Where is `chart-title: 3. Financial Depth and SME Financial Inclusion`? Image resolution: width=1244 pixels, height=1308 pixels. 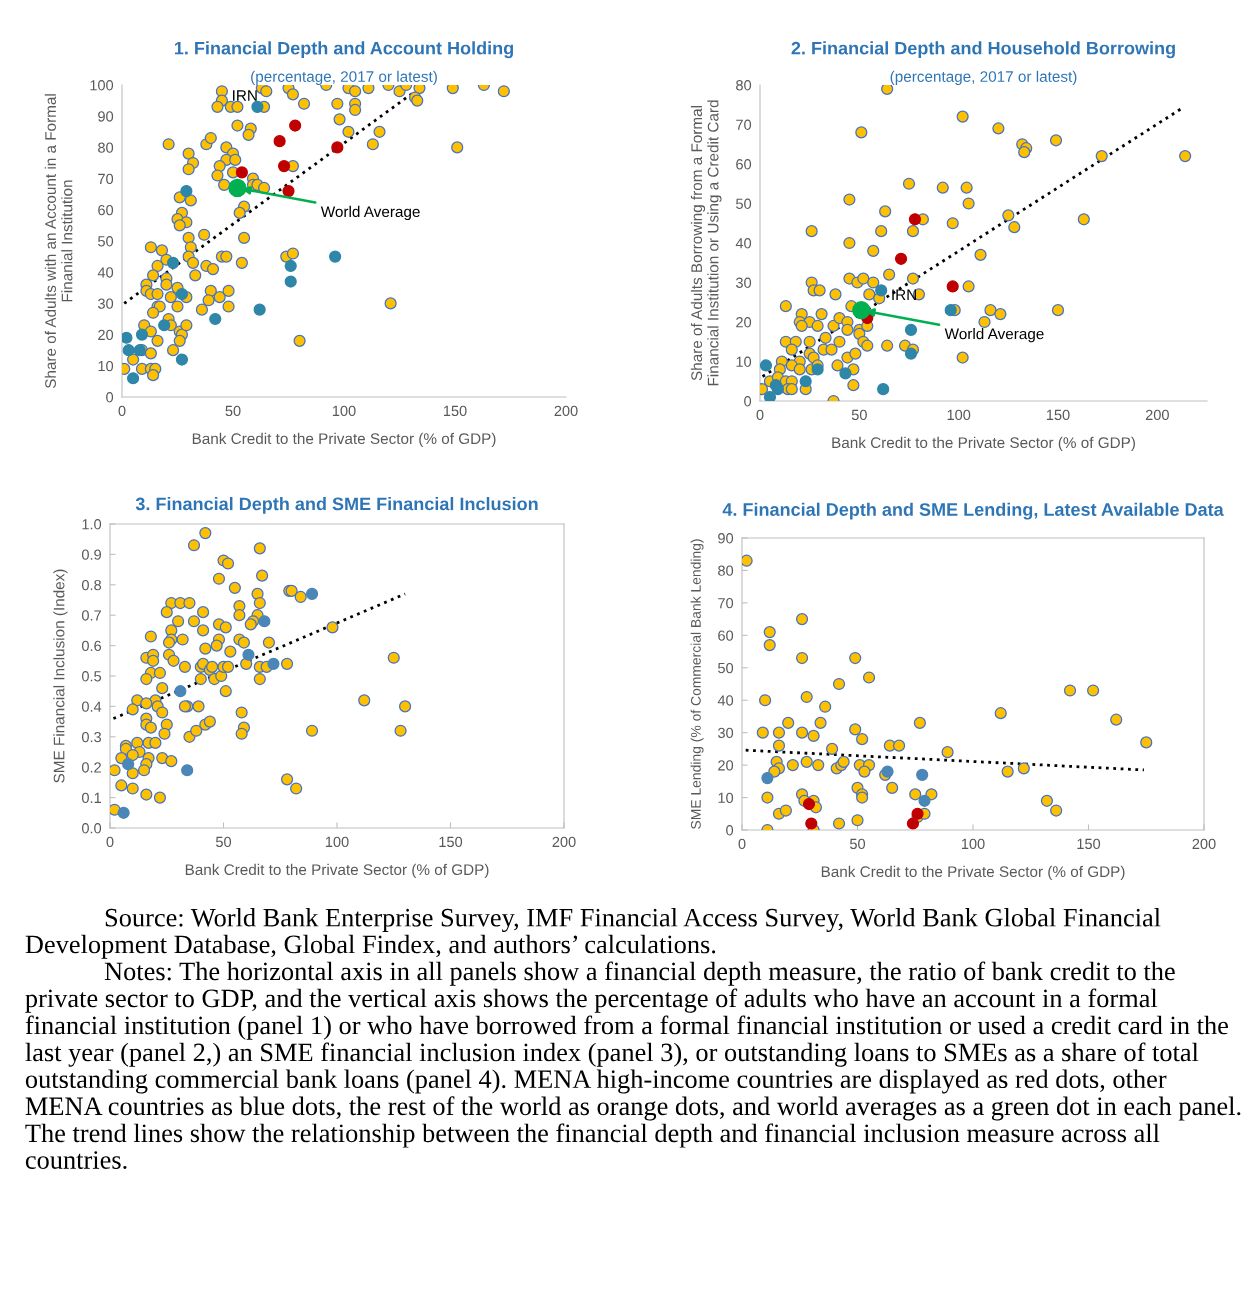
chart-title: 3. Financial Depth and SME Financial Inclusion is located at coordinates (336, 505).